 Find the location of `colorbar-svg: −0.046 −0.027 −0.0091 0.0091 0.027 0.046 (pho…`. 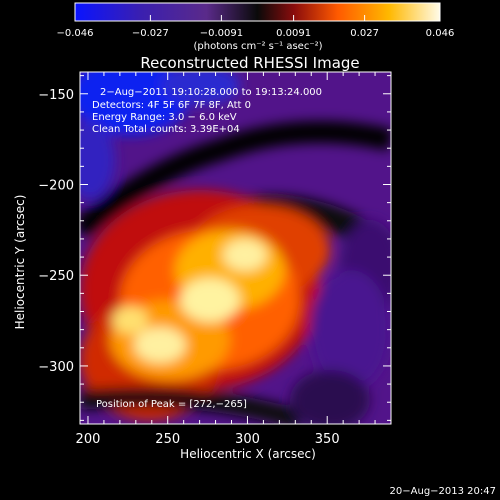

colorbar-svg: −0.046 −0.027 −0.0091 0.0091 0.027 0.046 (pho… is located at coordinates (255, 27).